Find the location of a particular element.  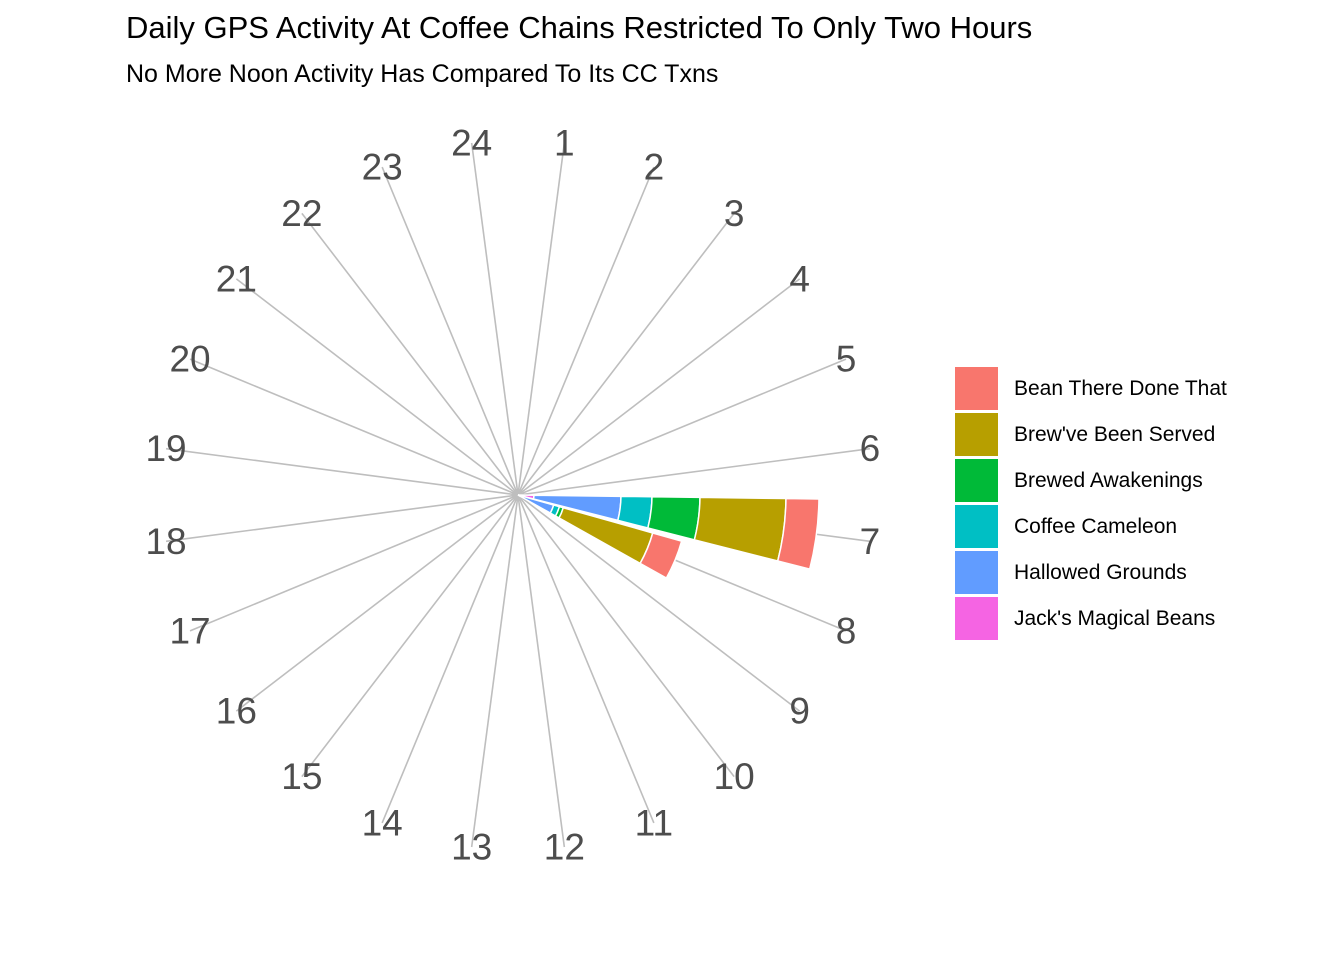

tick-label-hour-19: 19 is located at coordinates (165, 448).